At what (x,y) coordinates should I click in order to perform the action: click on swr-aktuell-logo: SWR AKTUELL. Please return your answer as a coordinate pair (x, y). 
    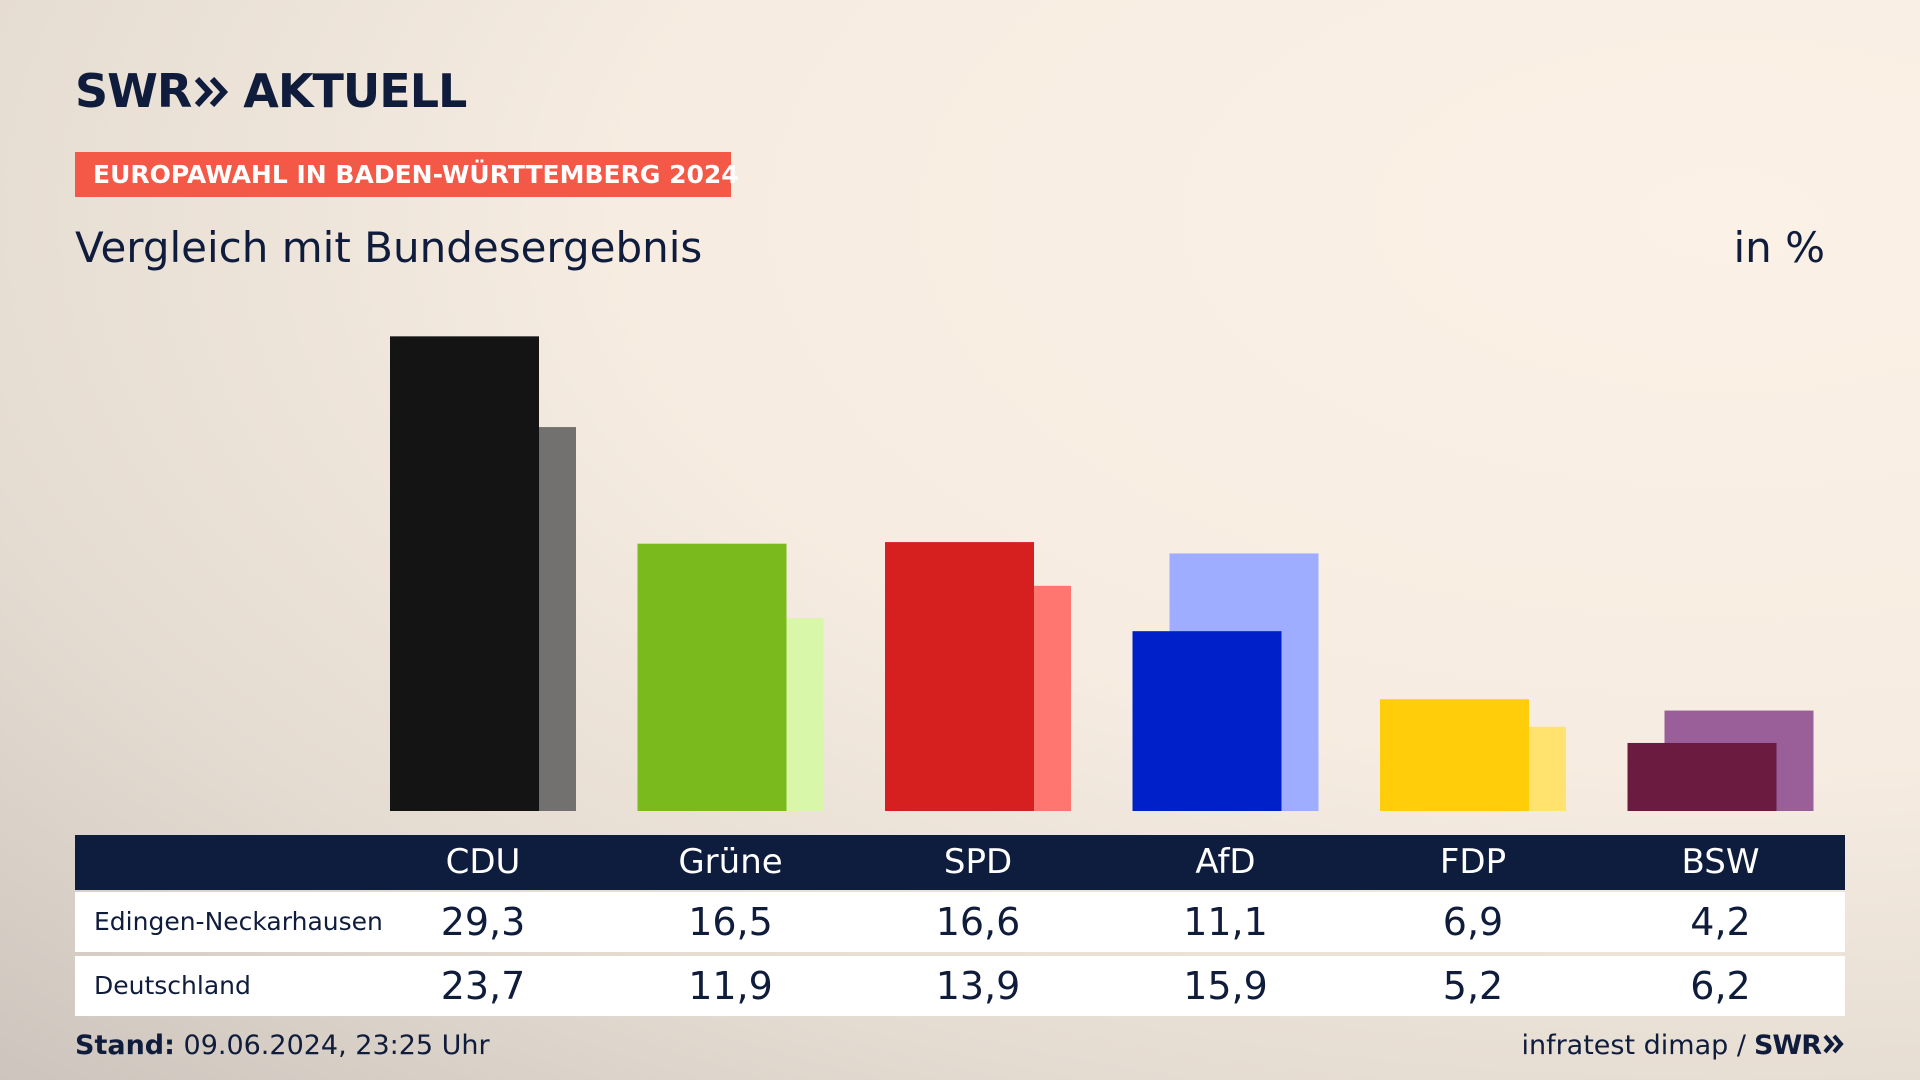
    Looking at the image, I should click on (271, 91).